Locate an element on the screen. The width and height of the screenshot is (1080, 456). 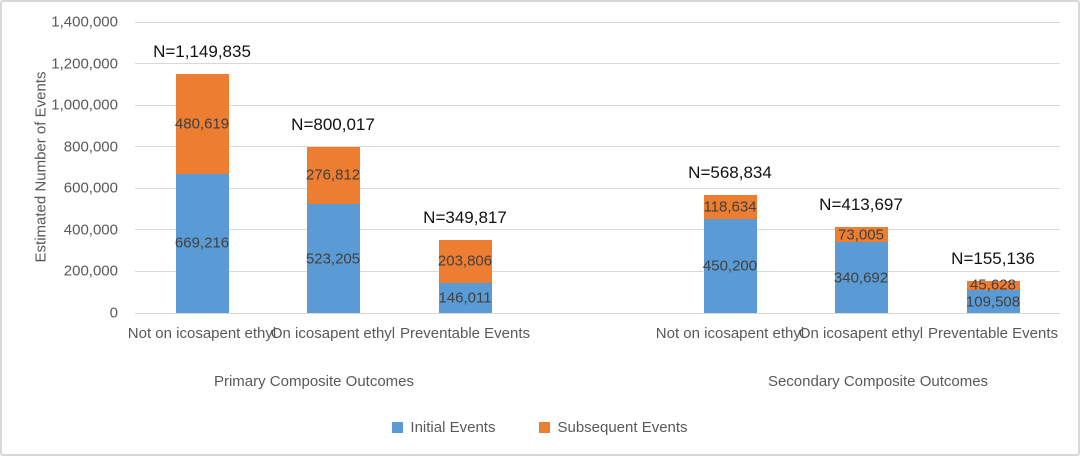
data-label-subsequent-events: 276,812 is located at coordinates (333, 175).